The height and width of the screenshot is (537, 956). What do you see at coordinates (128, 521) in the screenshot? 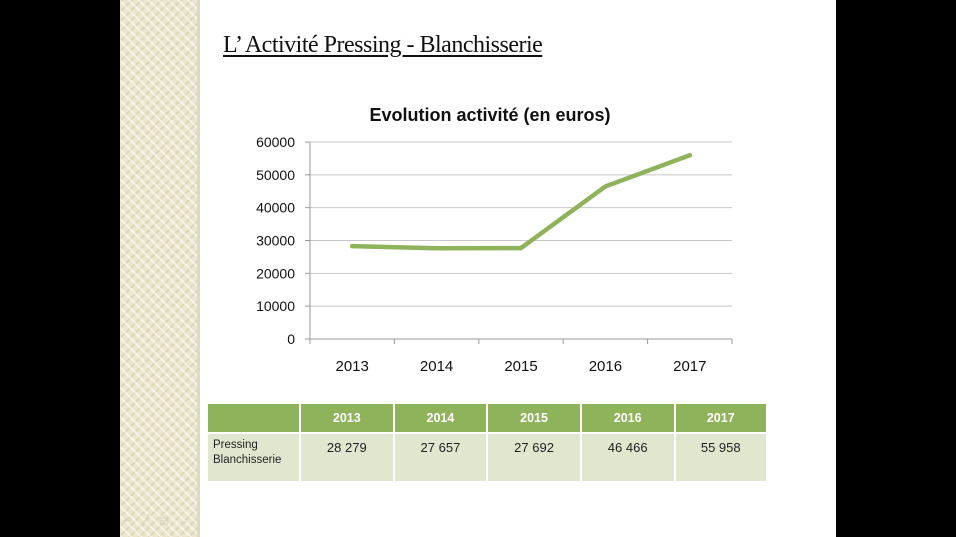
I see `back-icon: ↩` at bounding box center [128, 521].